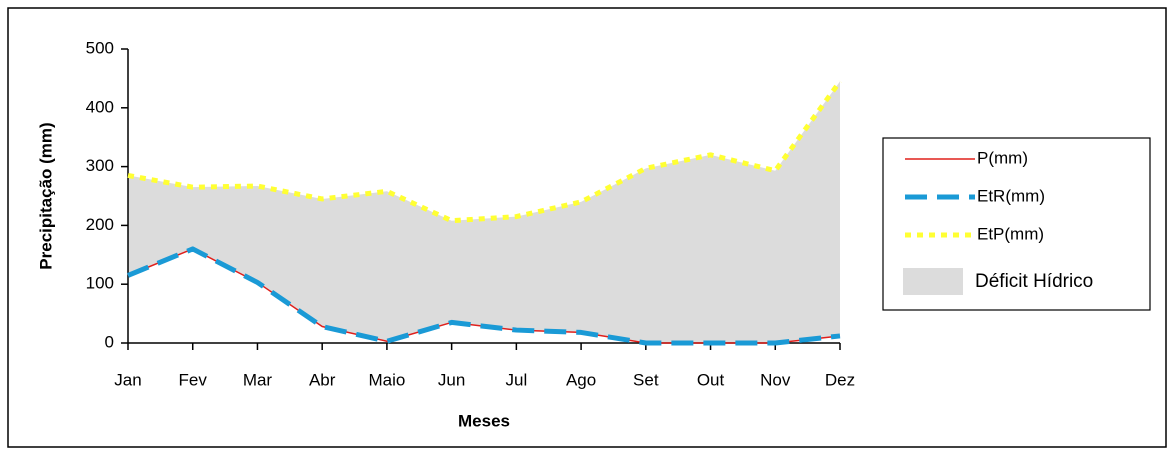 This screenshot has width=1174, height=460. What do you see at coordinates (933, 281) in the screenshot?
I see `legend-swatch` at bounding box center [933, 281].